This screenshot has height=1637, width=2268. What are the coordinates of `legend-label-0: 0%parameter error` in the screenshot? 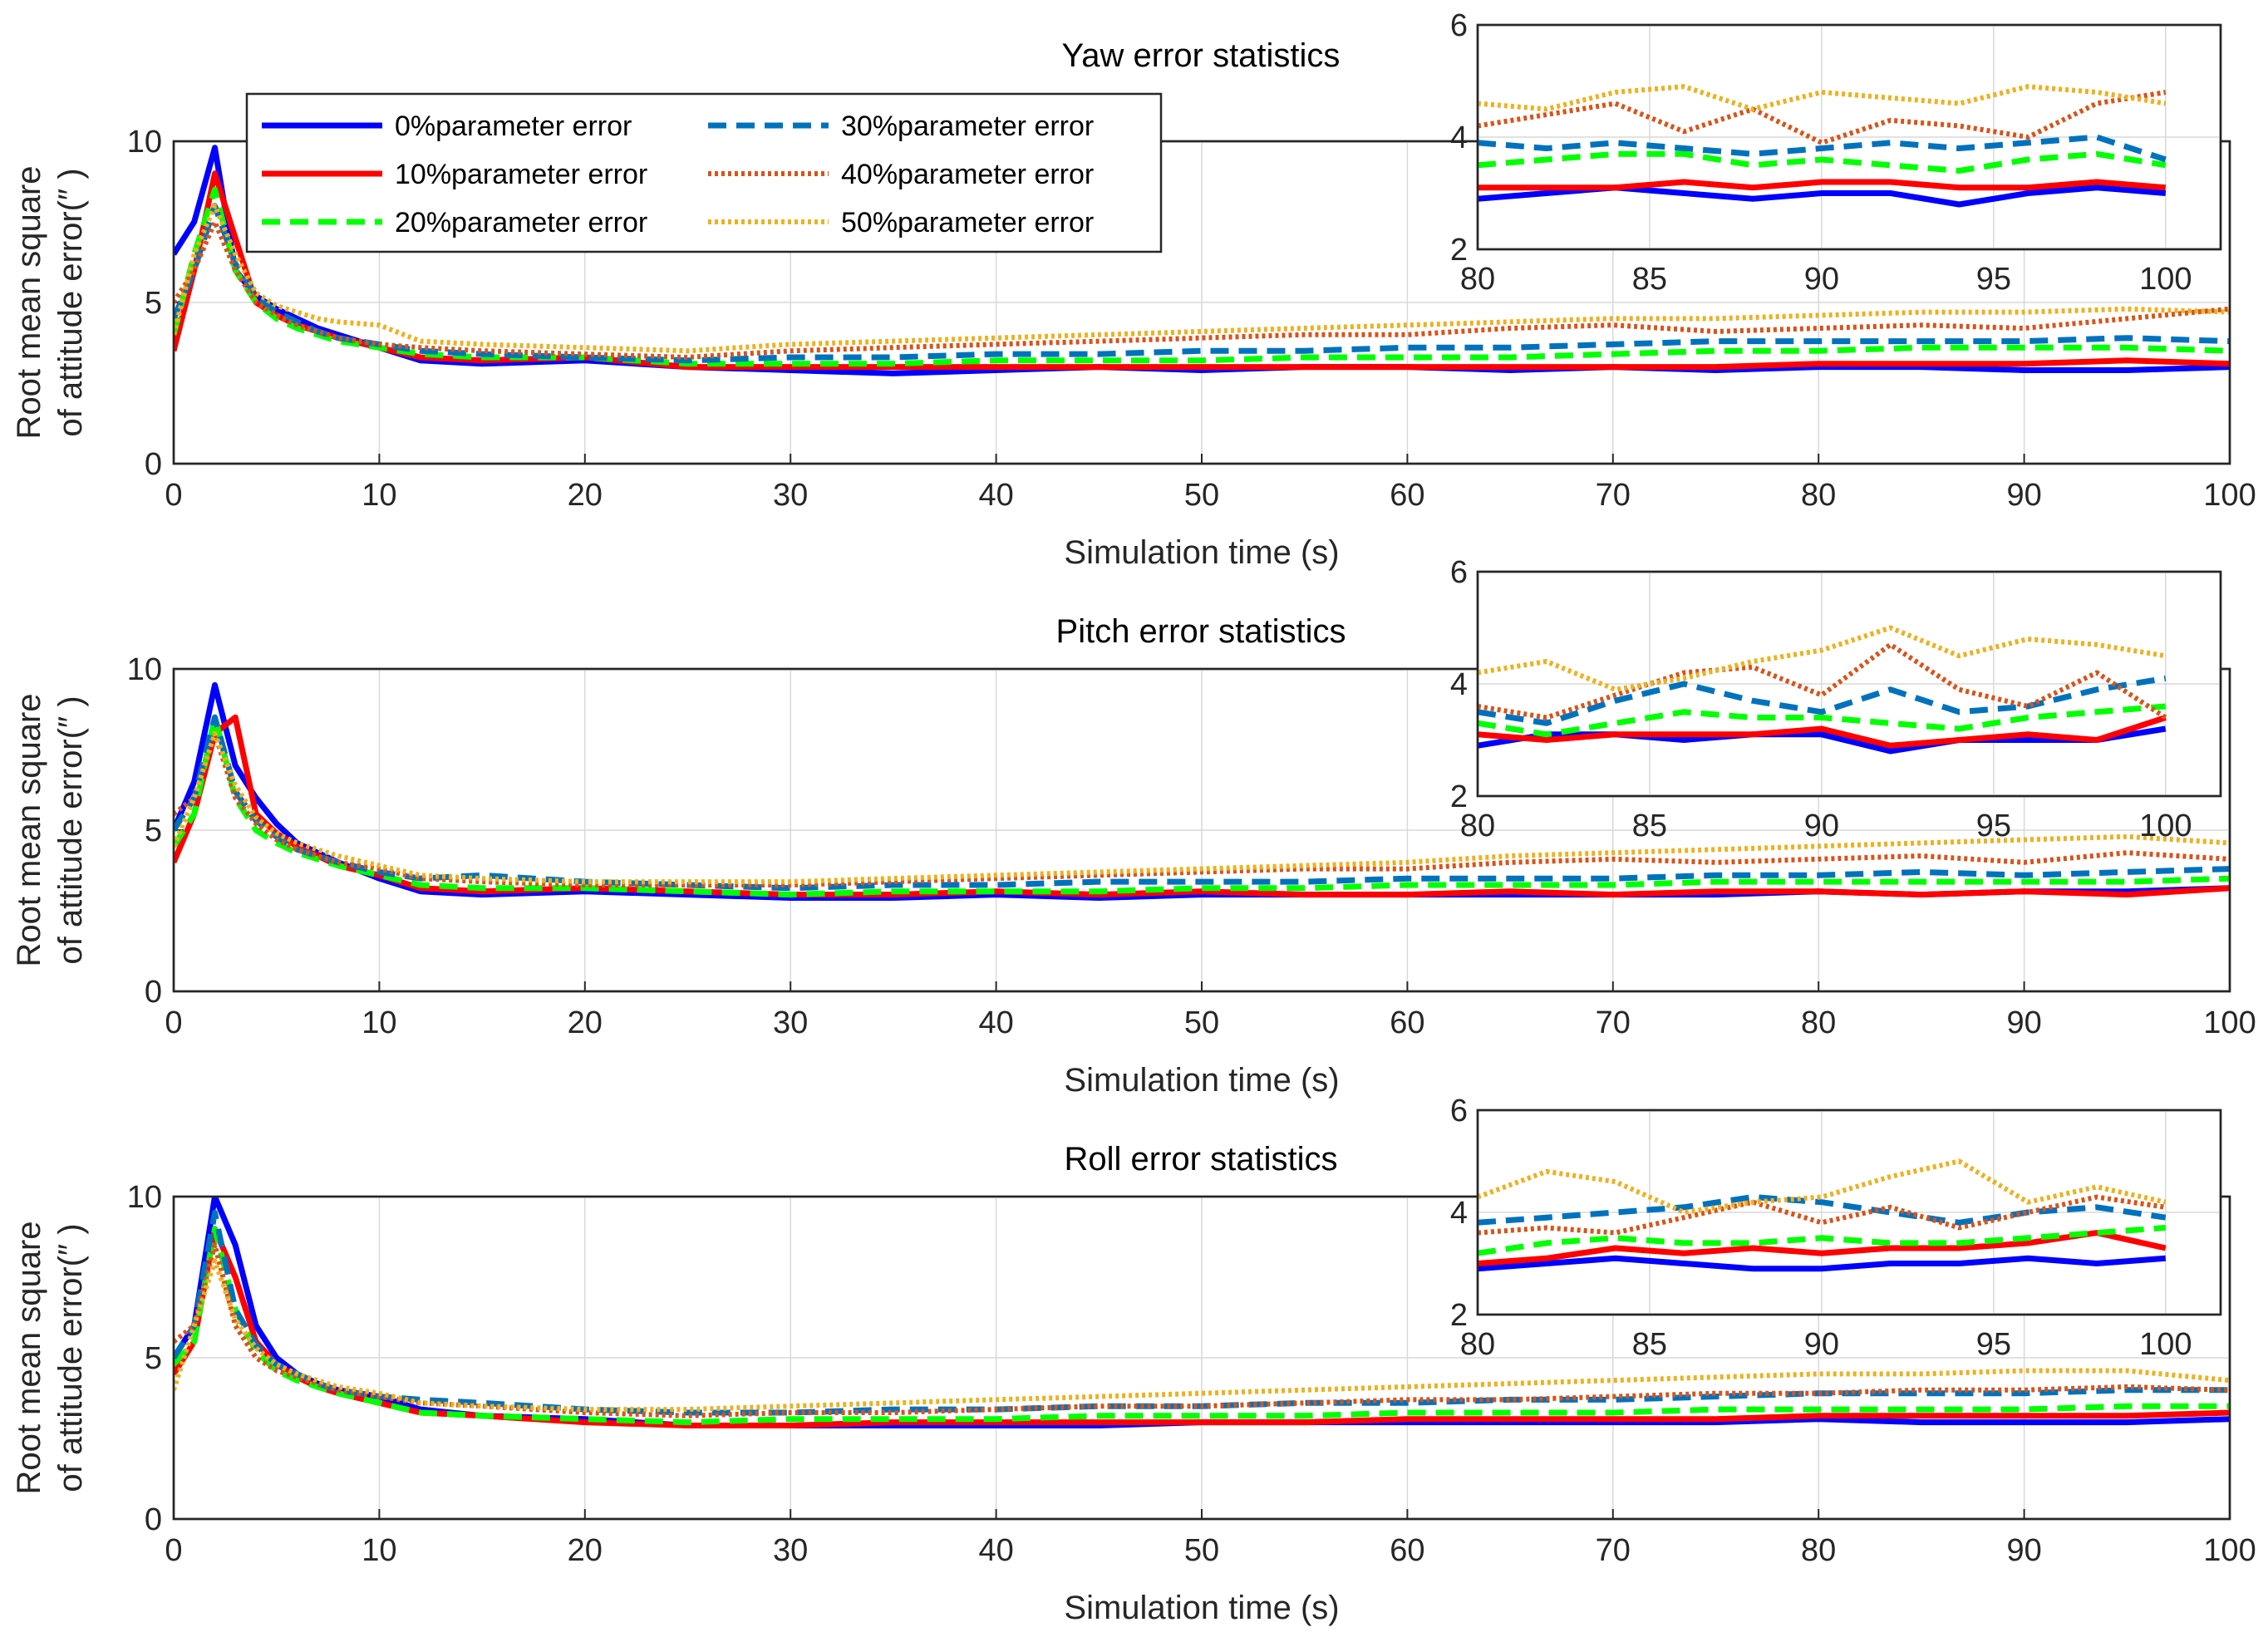 It's located at (513, 126).